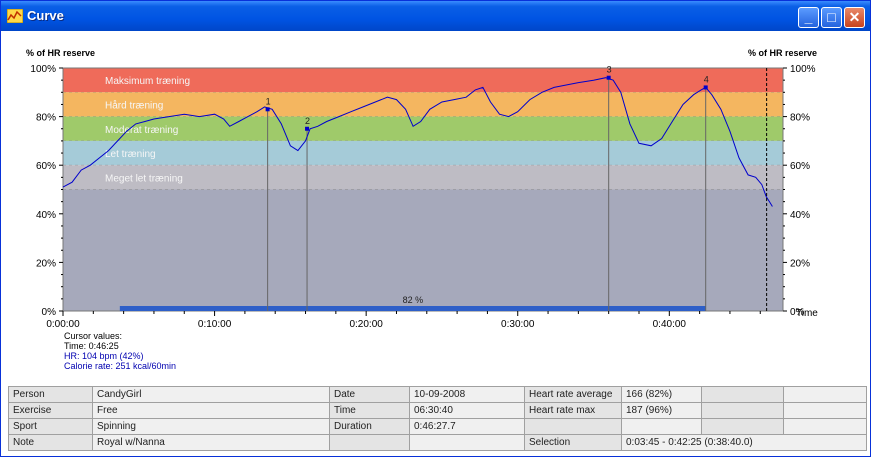  Describe the element at coordinates (807, 313) in the screenshot. I see `x-axis-title: Time` at that location.